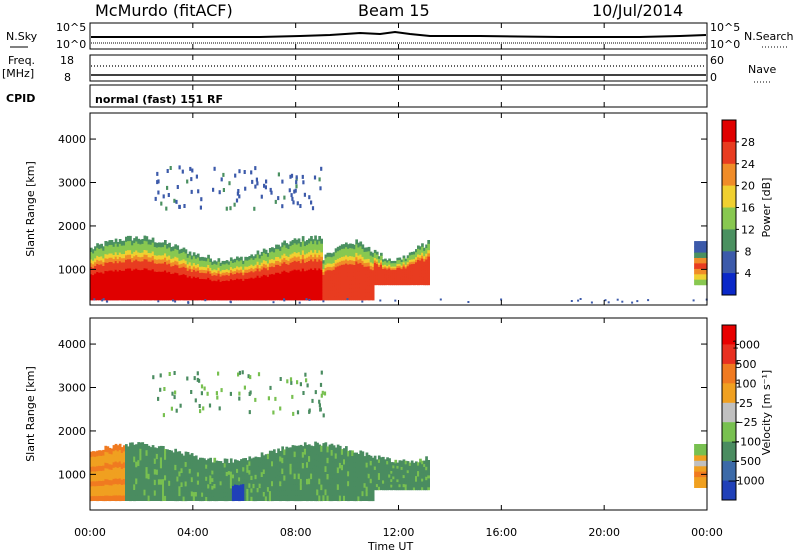 The width and height of the screenshot is (800, 554). I want to click on nsearch-tick-top: 10^5, so click(725, 27).